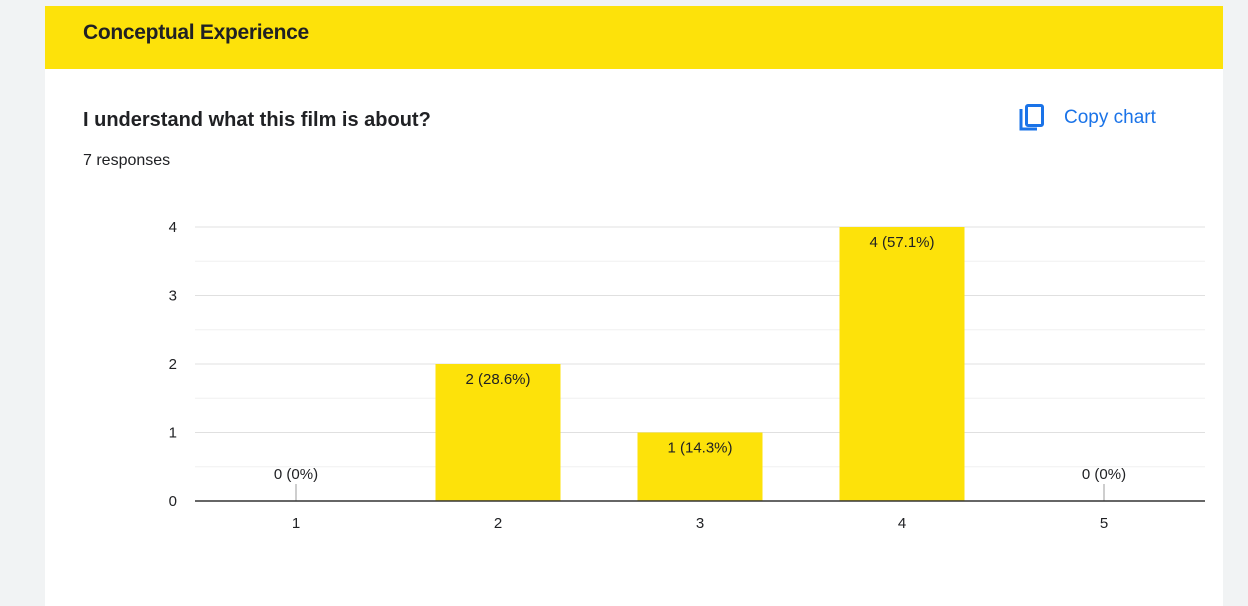  I want to click on copy-chart-button: Copy chart, so click(1087, 118).